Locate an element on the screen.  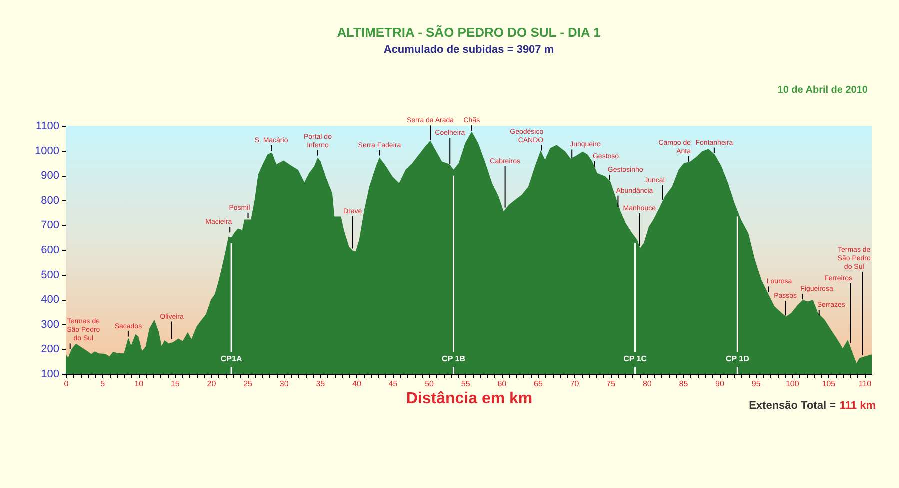
y-tick-label: 500 is located at coordinates (50, 275).